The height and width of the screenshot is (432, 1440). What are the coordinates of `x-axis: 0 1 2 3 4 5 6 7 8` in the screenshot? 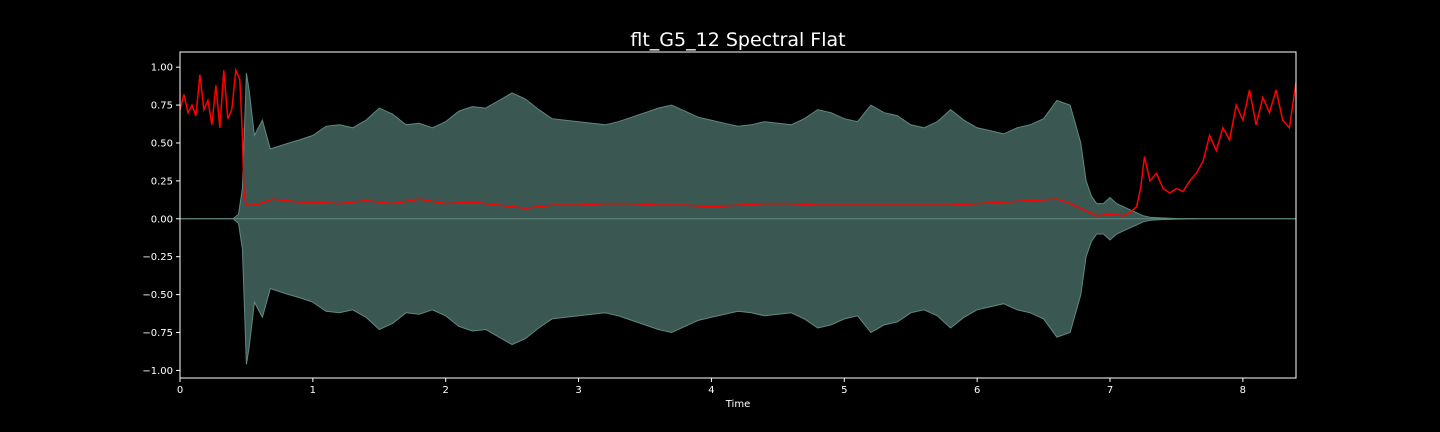 It's located at (711, 387).